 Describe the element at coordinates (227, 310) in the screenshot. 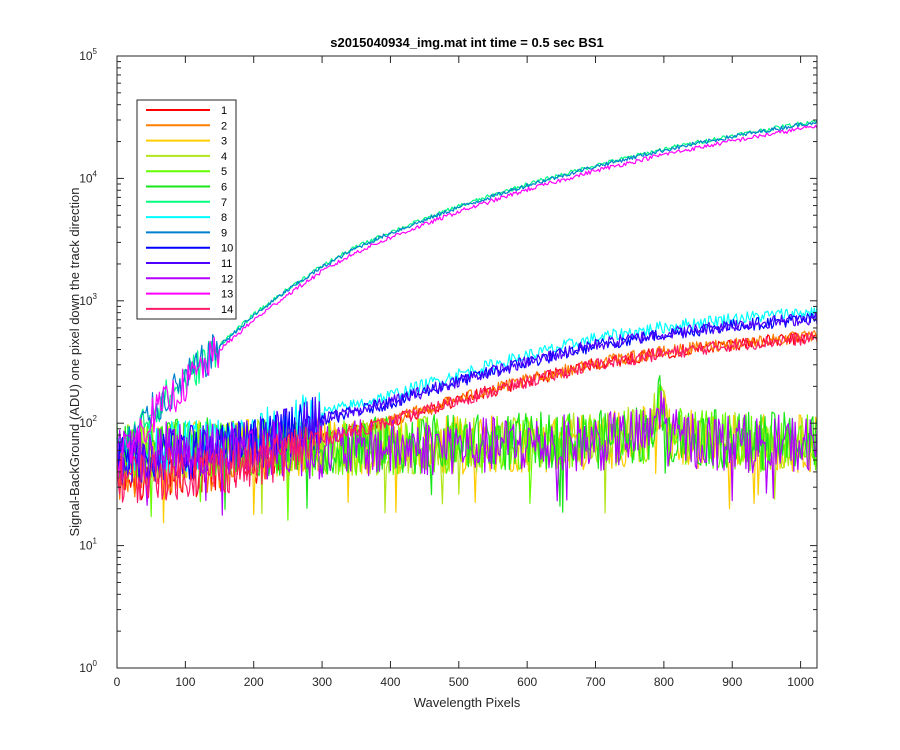

I see `legend-label: 14` at that location.